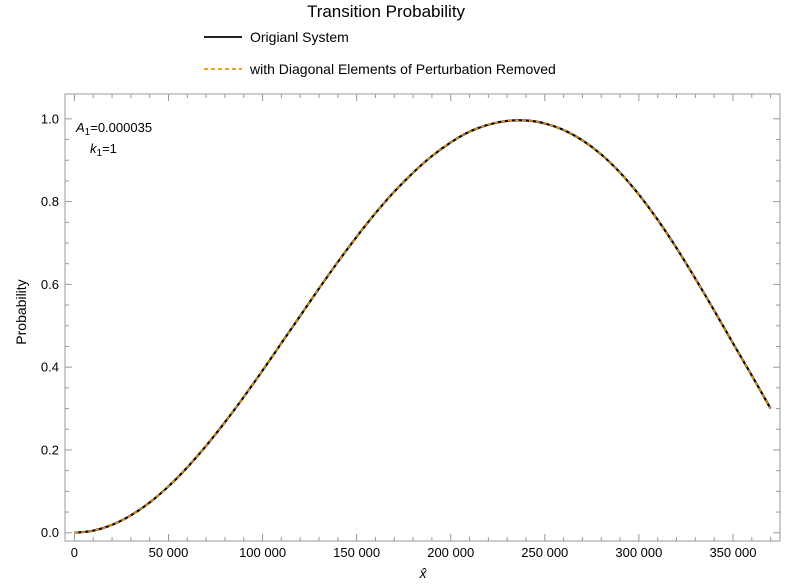 This screenshot has height=585, width=800. I want to click on x-tick-label: 150 000, so click(356, 552).